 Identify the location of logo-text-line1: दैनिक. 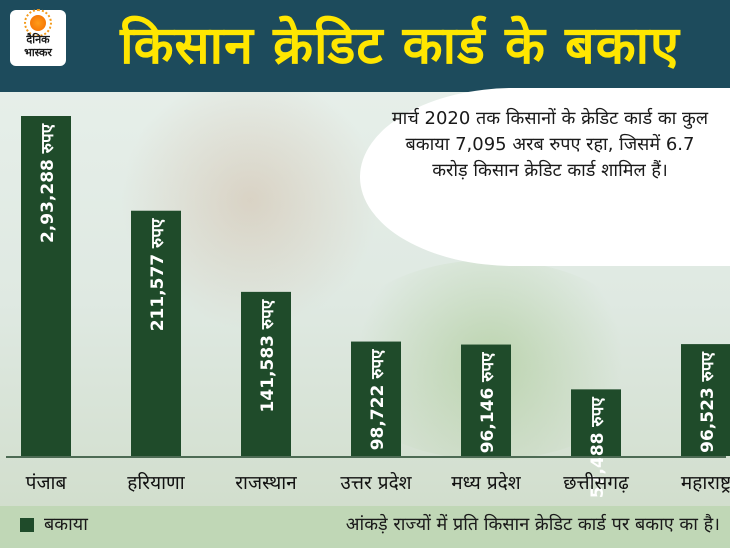
(38, 39).